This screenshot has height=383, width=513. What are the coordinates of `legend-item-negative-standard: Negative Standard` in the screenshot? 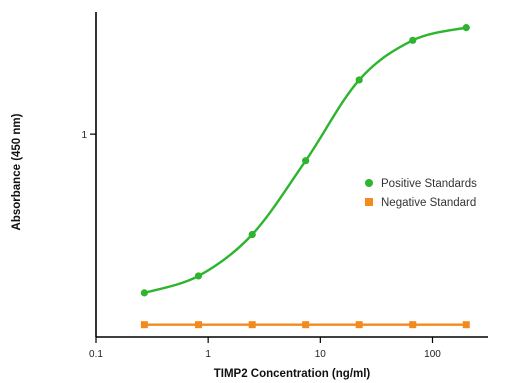 It's located at (420, 203).